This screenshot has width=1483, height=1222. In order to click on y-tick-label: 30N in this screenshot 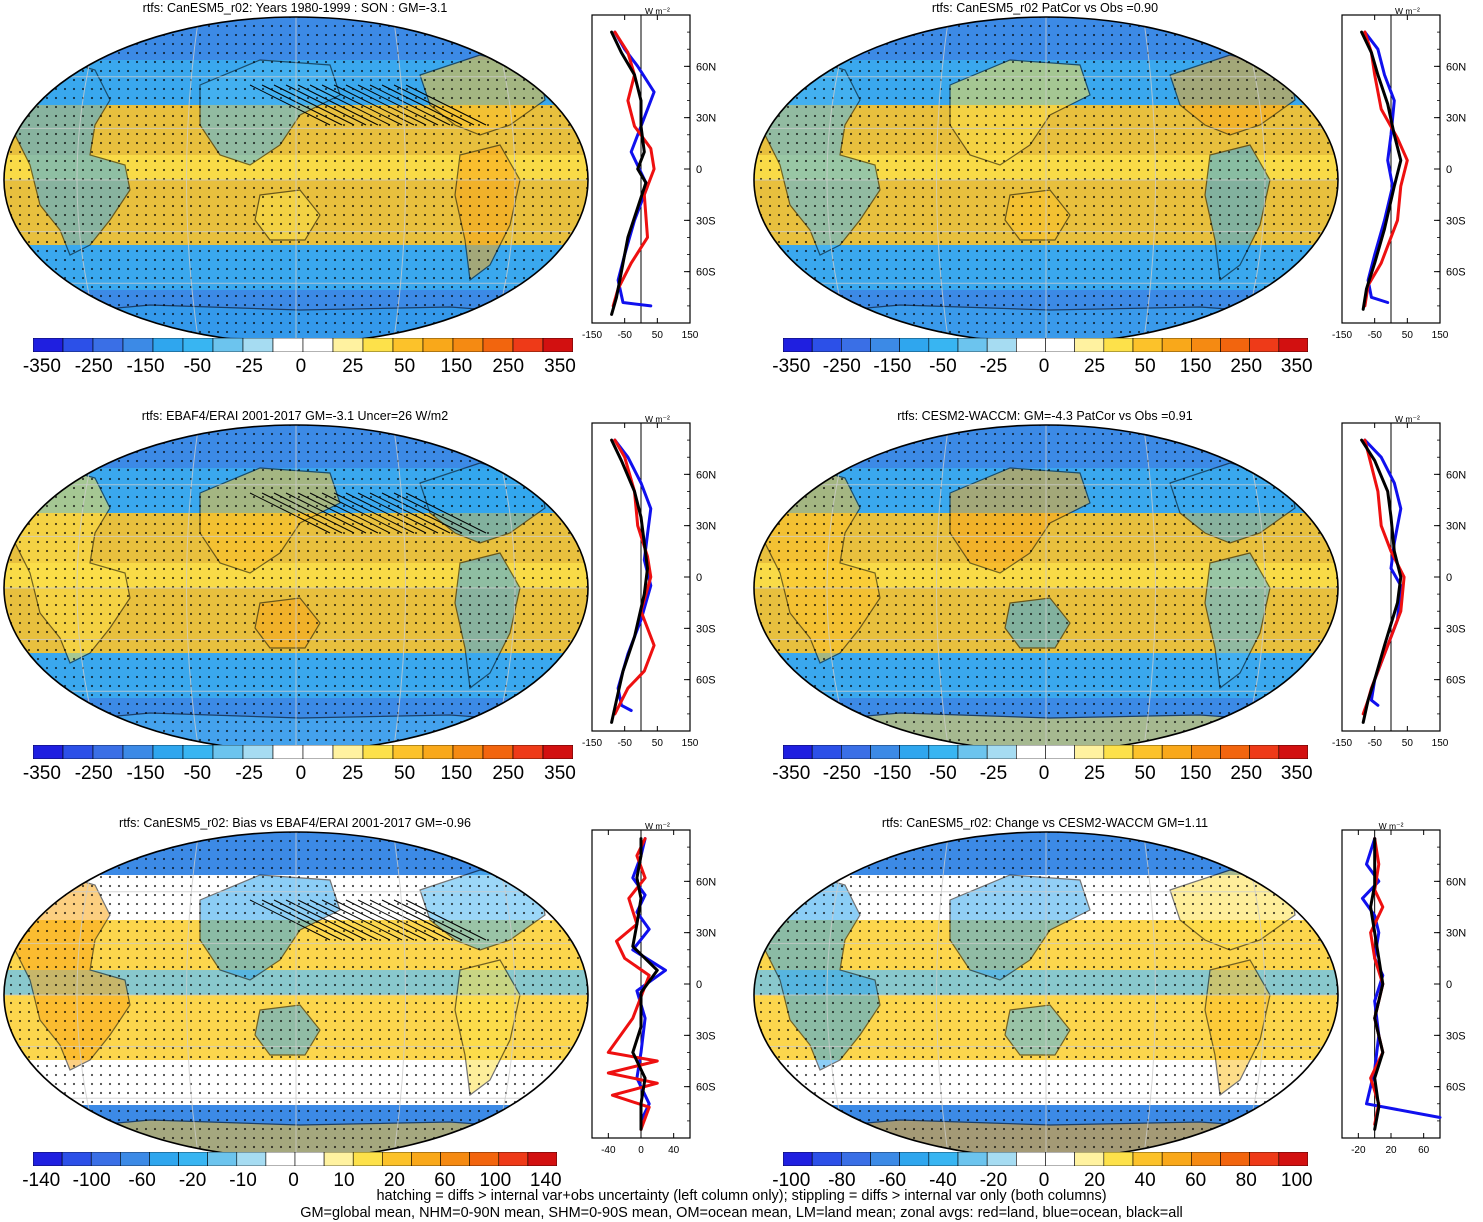, I will do `click(1456, 119)`.